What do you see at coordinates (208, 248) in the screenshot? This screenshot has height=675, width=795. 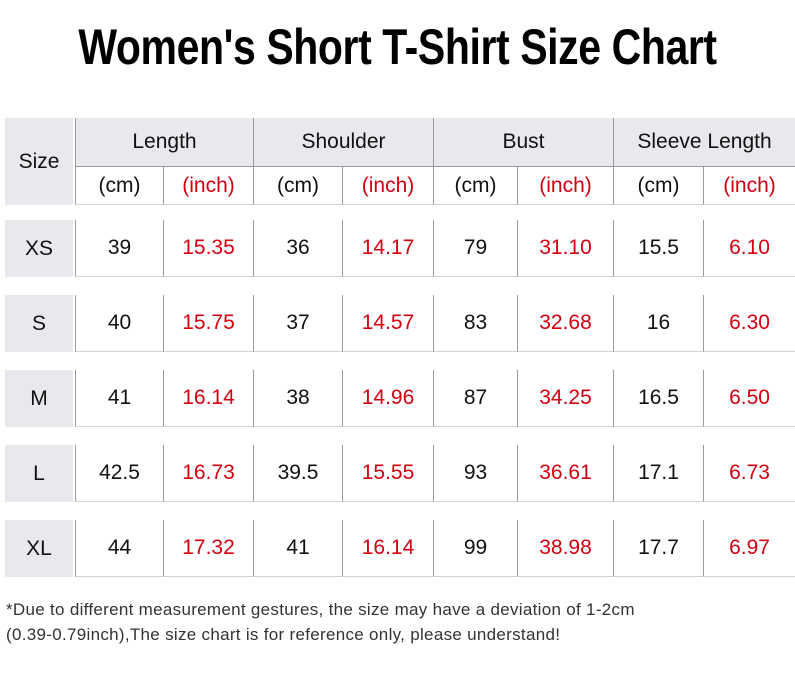 I see `value-cell: 15.35` at bounding box center [208, 248].